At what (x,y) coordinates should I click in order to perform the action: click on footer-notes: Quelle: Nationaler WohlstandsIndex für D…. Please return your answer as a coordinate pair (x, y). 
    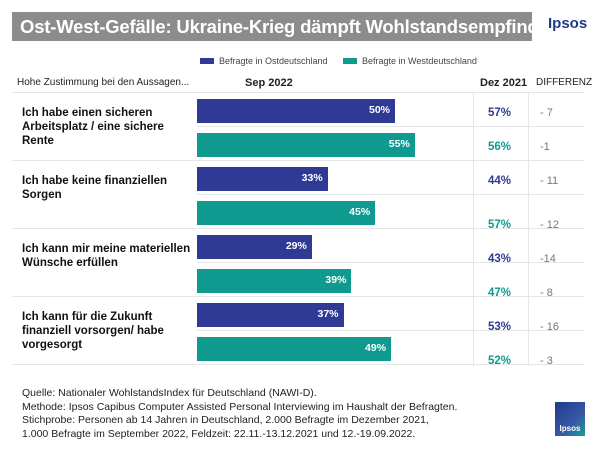
    Looking at the image, I should click on (239, 414).